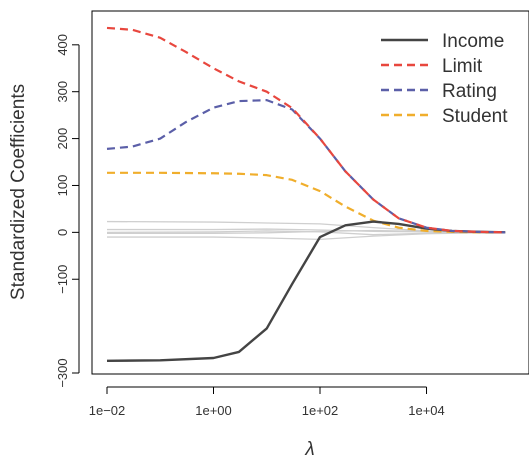 The height and width of the screenshot is (466, 529). Describe the element at coordinates (309, 449) in the screenshot. I see `x-axis-title: λ` at that location.